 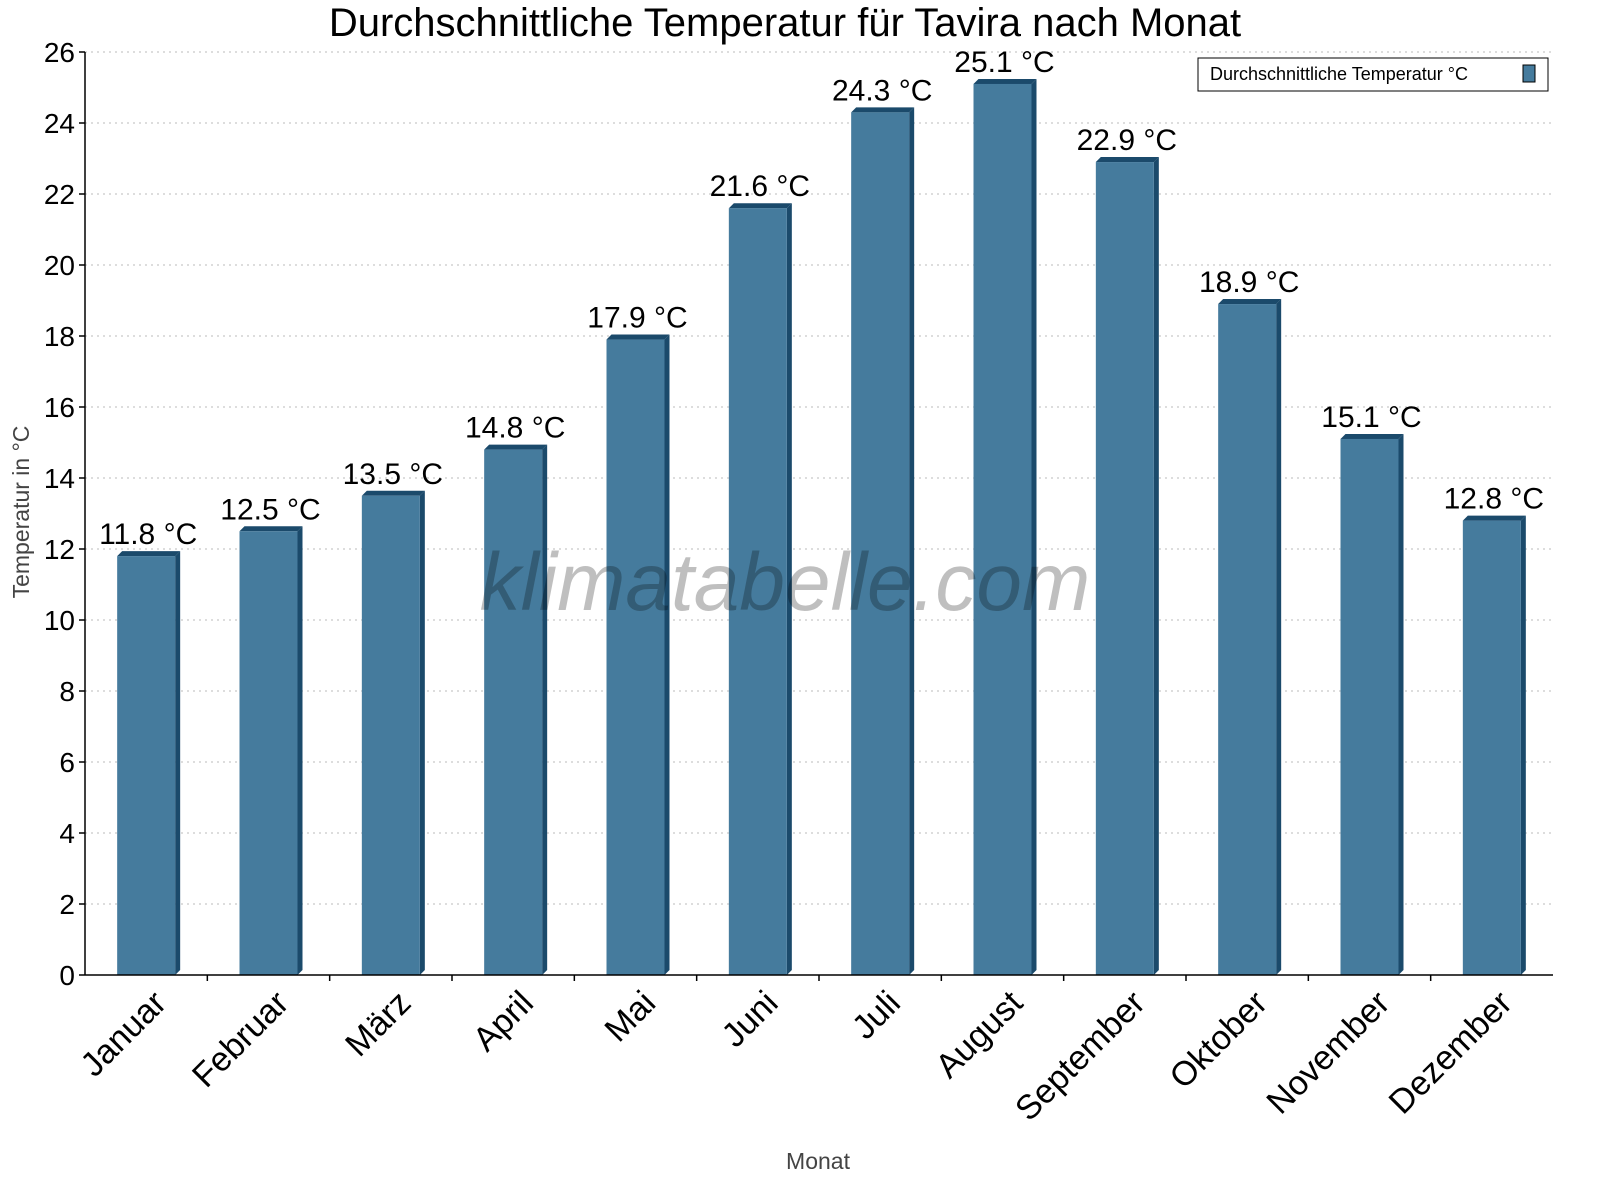 I want to click on data-label: 18.9 °C, so click(x=1249, y=282).